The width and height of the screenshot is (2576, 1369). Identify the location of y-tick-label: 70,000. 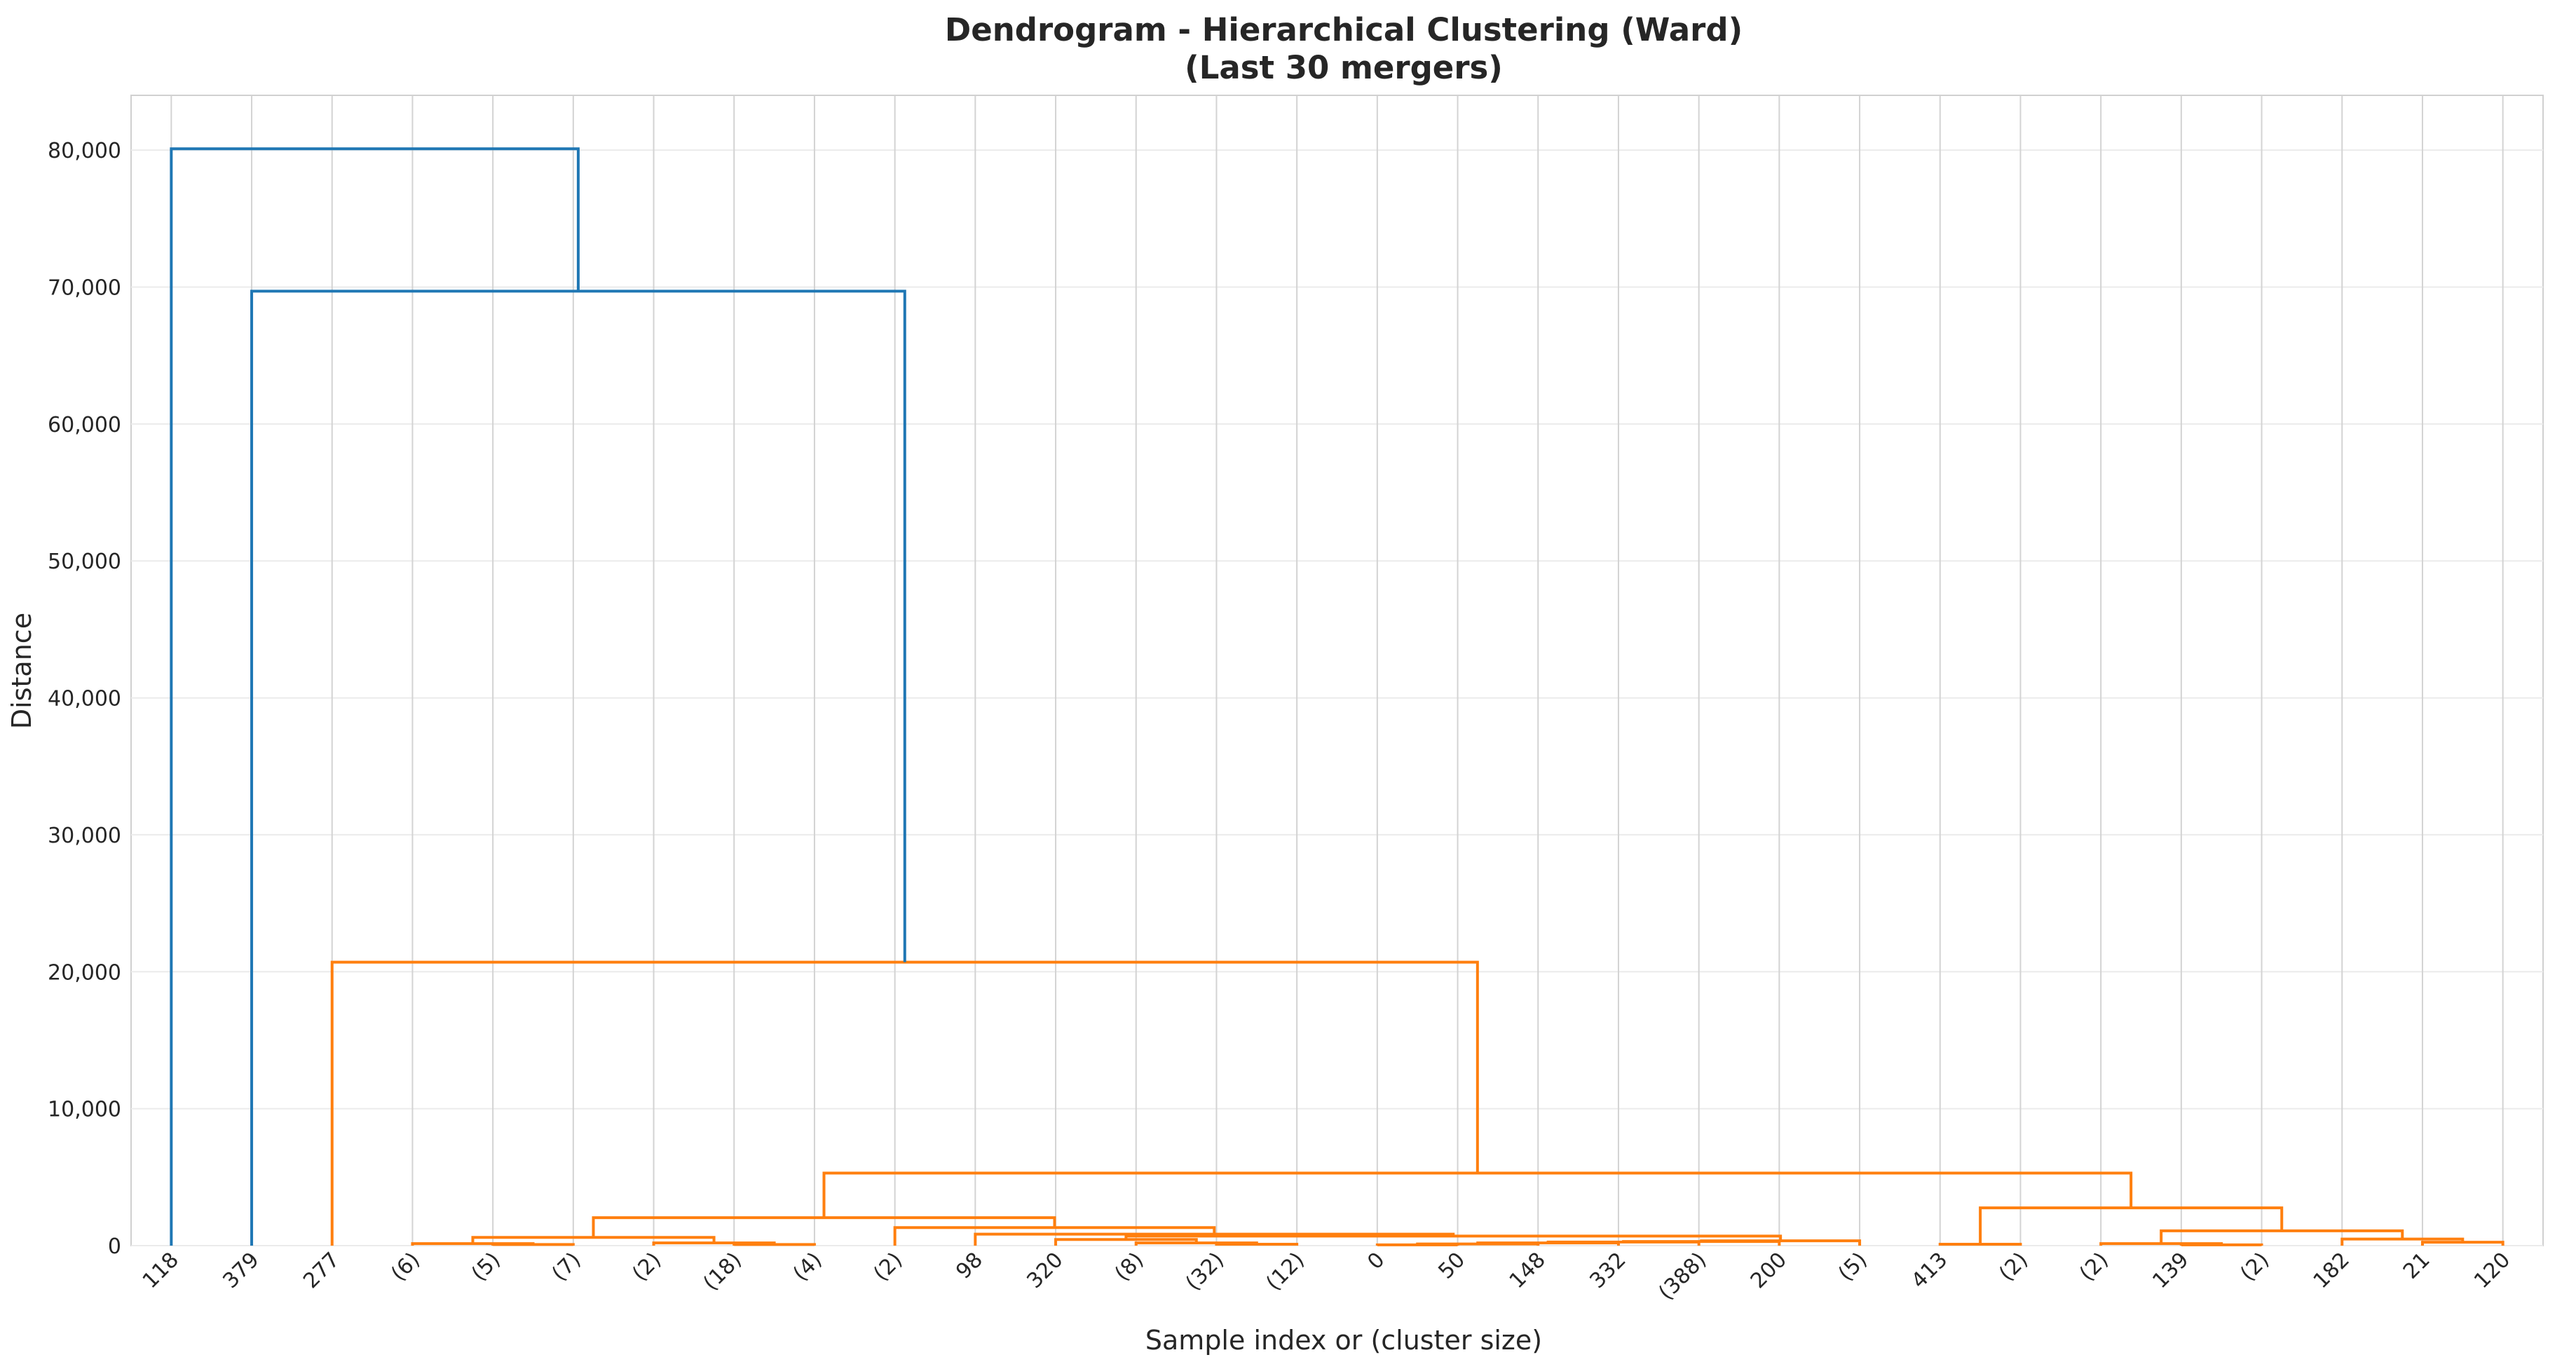
(84, 288).